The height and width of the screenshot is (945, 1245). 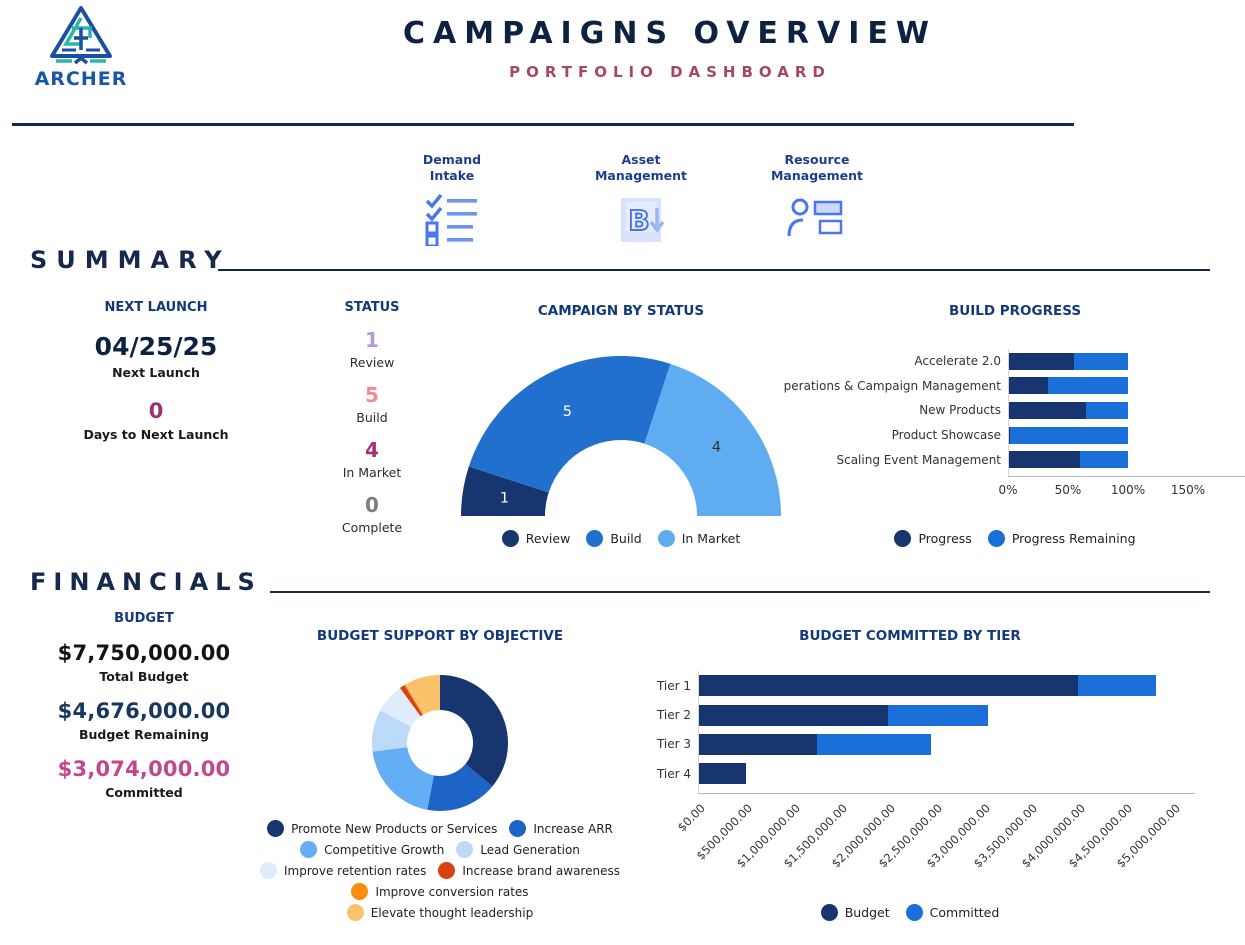 I want to click on donut-slice: Increase brand awareness: 1.2, so click(x=411, y=701).